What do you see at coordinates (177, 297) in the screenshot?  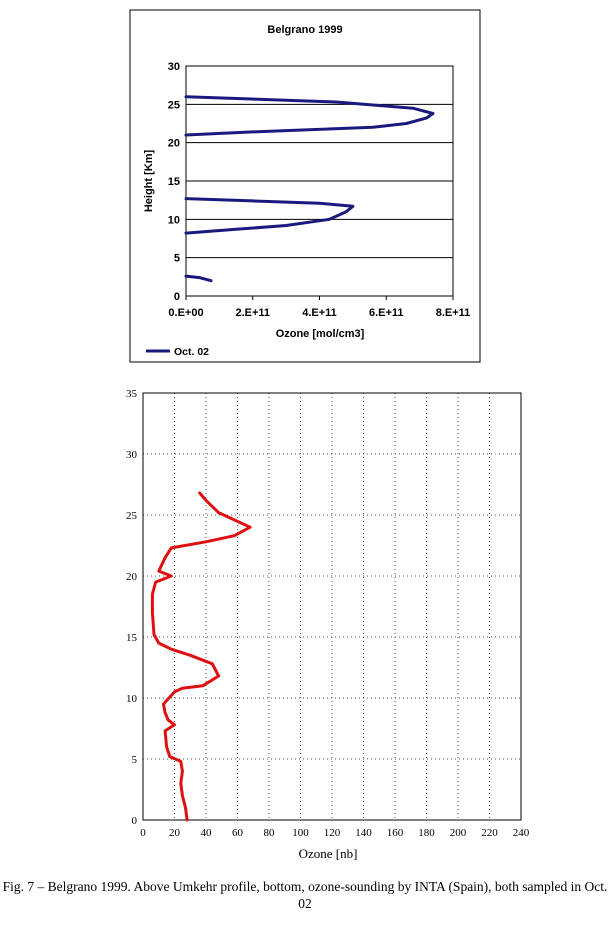 I see `umkehr-y-tick-label: 0` at bounding box center [177, 297].